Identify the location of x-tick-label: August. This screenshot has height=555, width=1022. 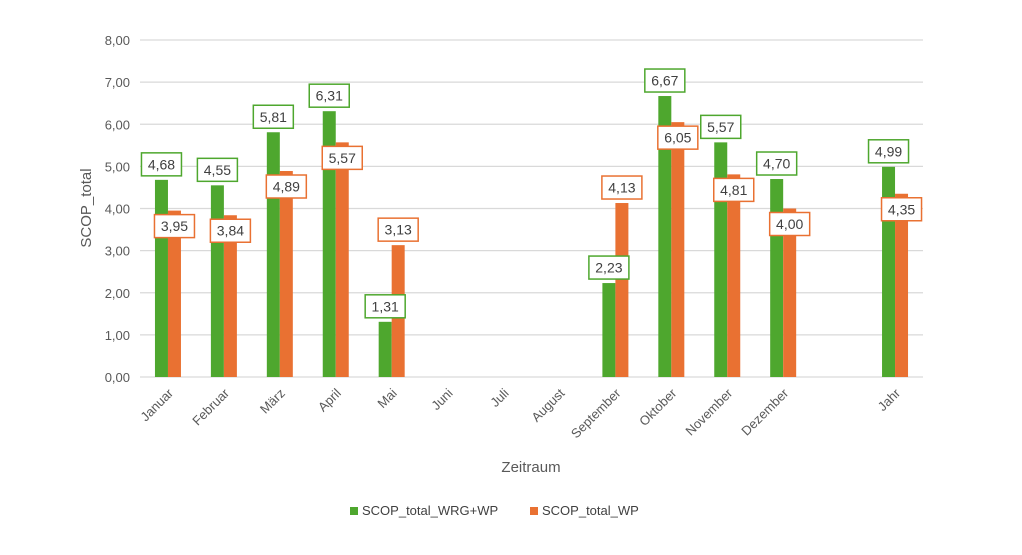
(547, 404).